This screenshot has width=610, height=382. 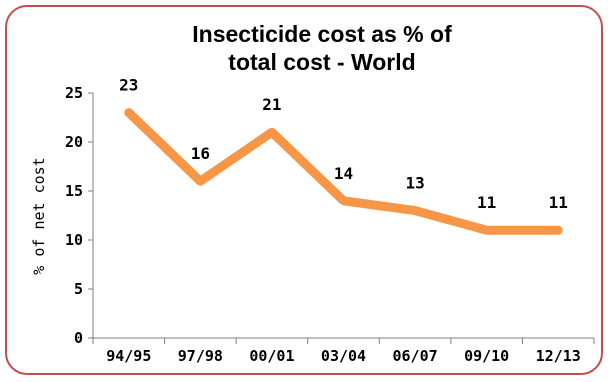 I want to click on x-tick-label: 03/04, so click(x=343, y=356).